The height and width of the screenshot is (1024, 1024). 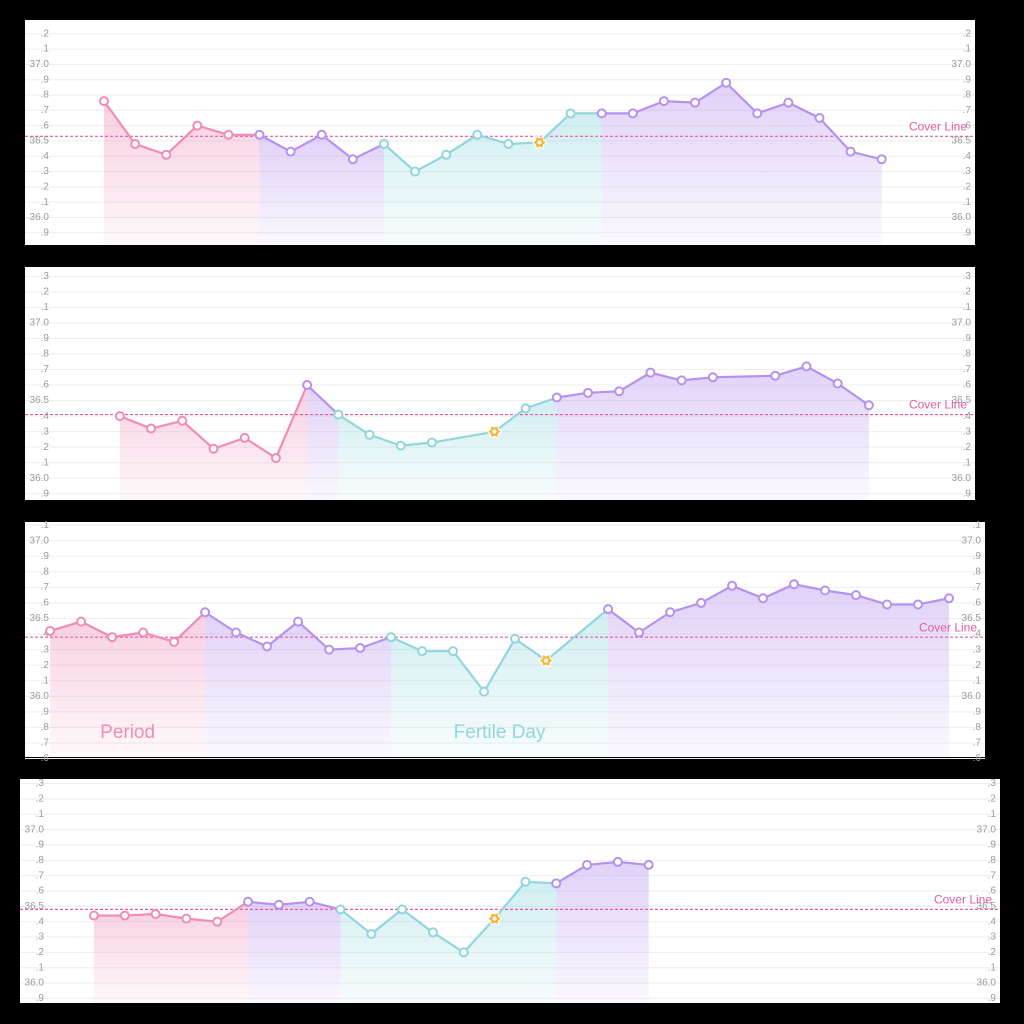 What do you see at coordinates (987, 829) in the screenshot?
I see `y-tick-label-right: 37.0` at bounding box center [987, 829].